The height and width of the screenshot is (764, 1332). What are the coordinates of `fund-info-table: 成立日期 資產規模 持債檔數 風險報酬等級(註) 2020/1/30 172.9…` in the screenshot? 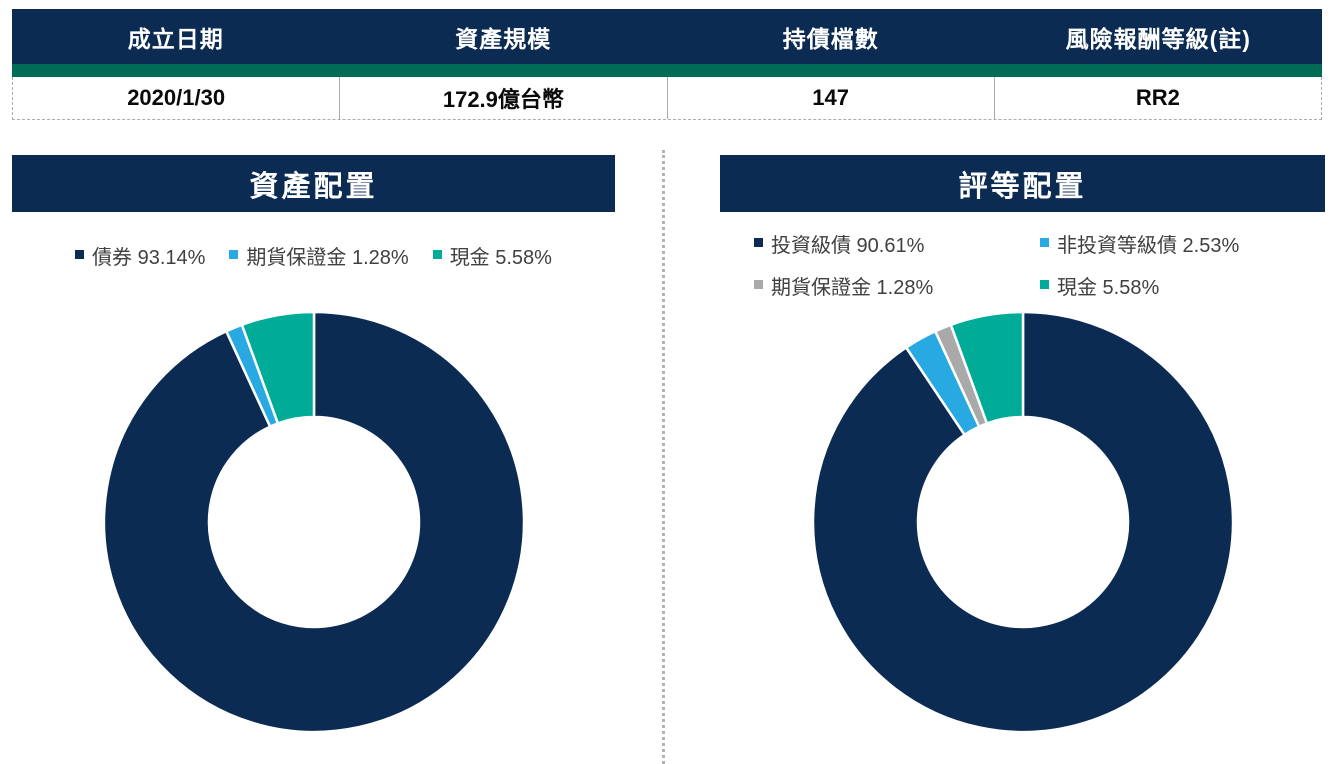 It's located at (667, 64).